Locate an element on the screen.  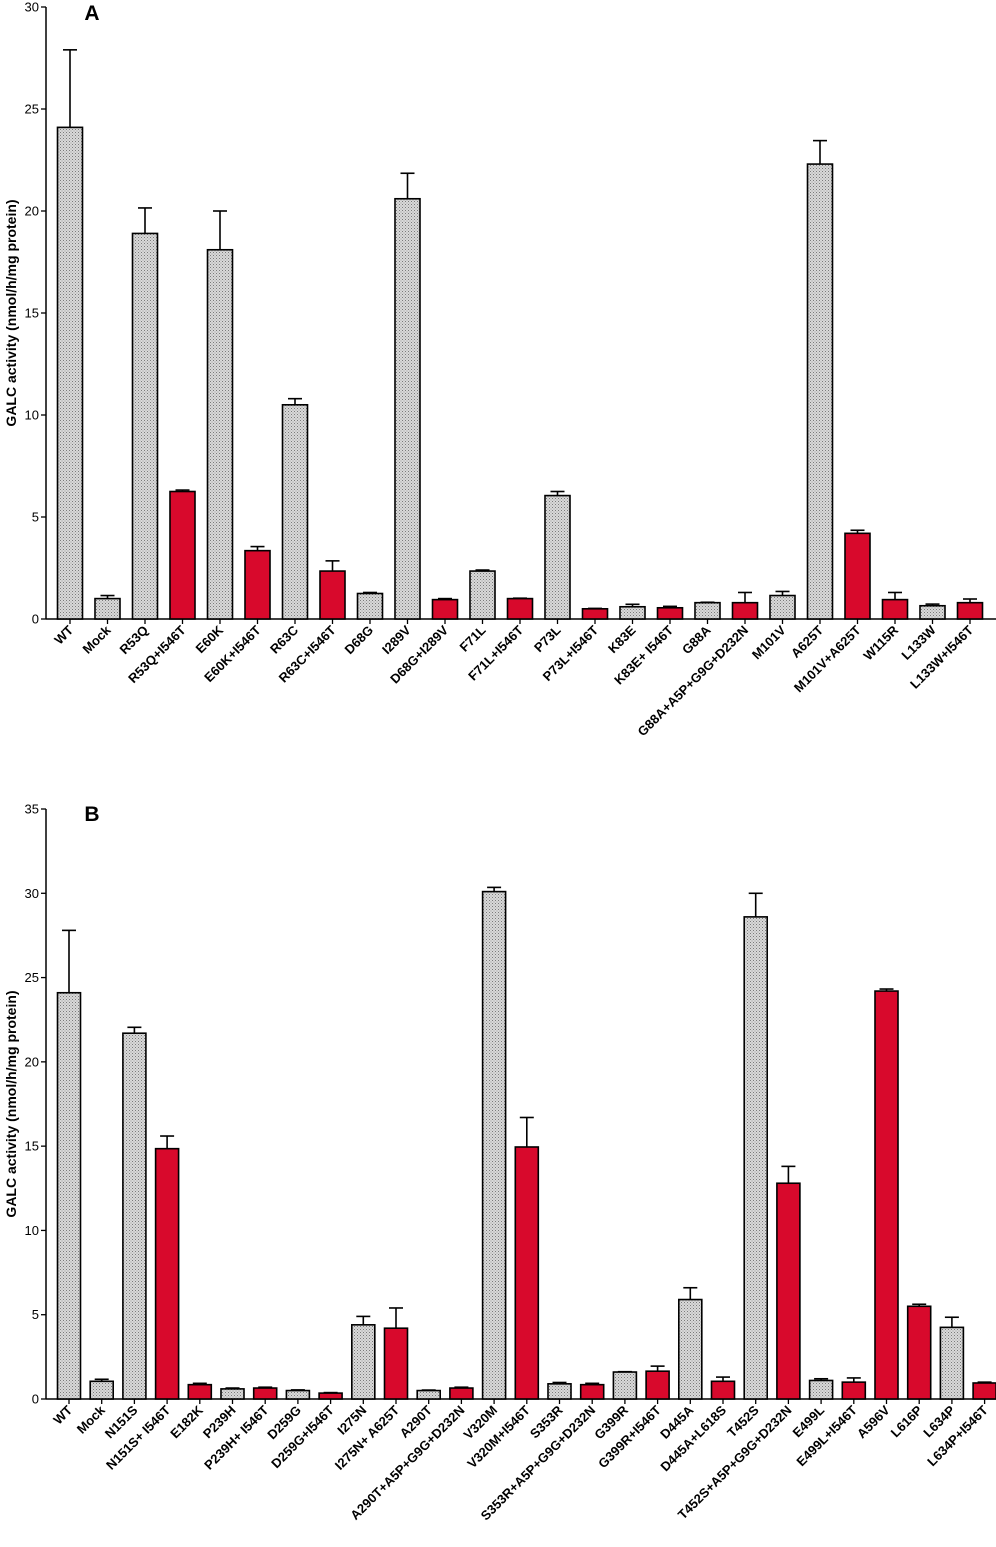
x-tick-label: W115R is located at coordinates (880, 642).